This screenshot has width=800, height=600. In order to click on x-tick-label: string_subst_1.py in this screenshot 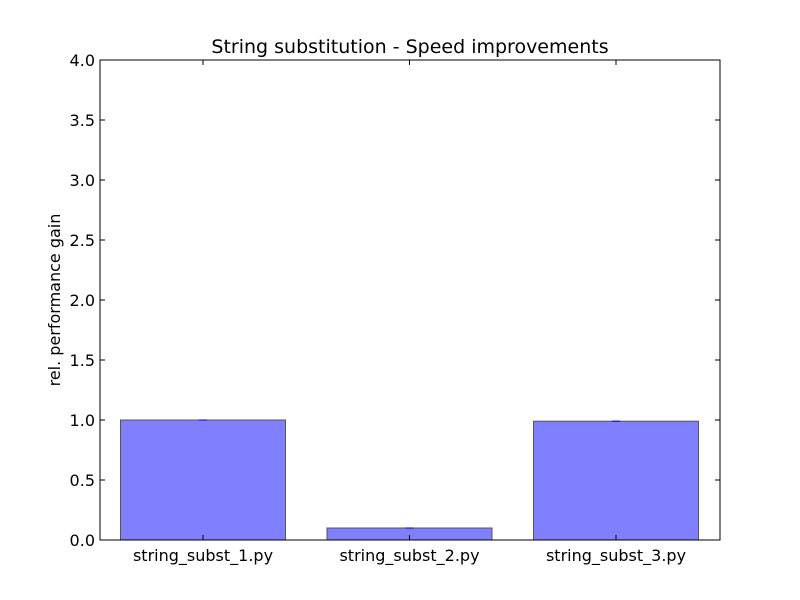, I will do `click(203, 556)`.